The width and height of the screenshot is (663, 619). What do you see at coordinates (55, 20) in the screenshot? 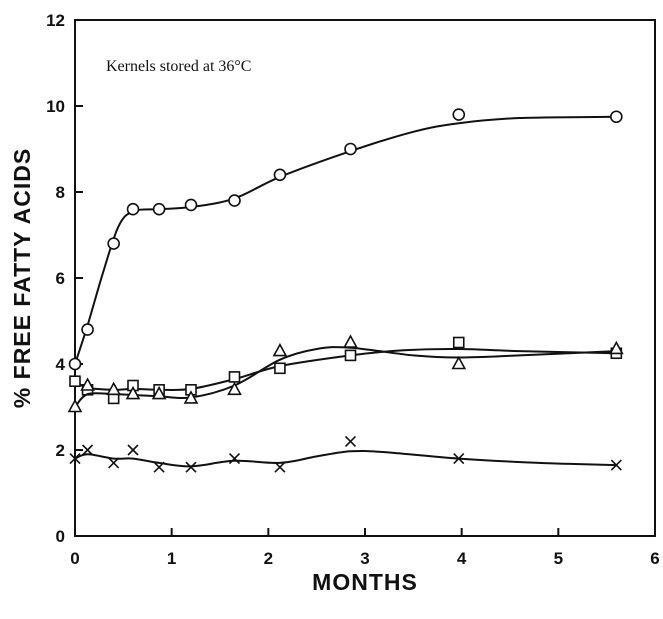
I see `y-tick-label: 12` at bounding box center [55, 20].